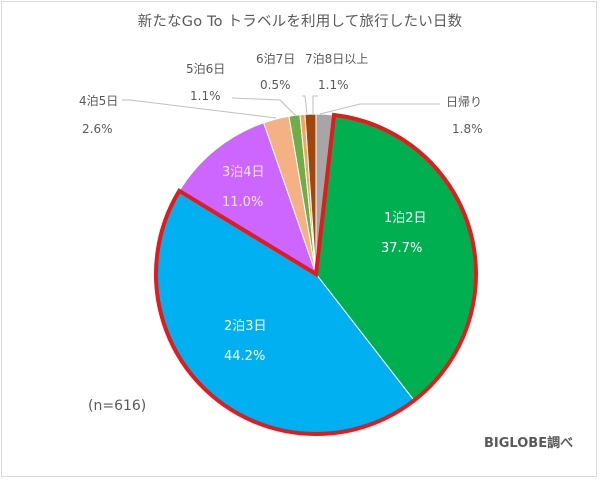  I want to click on label-5n6d-pct: 1.1%, so click(205, 96).